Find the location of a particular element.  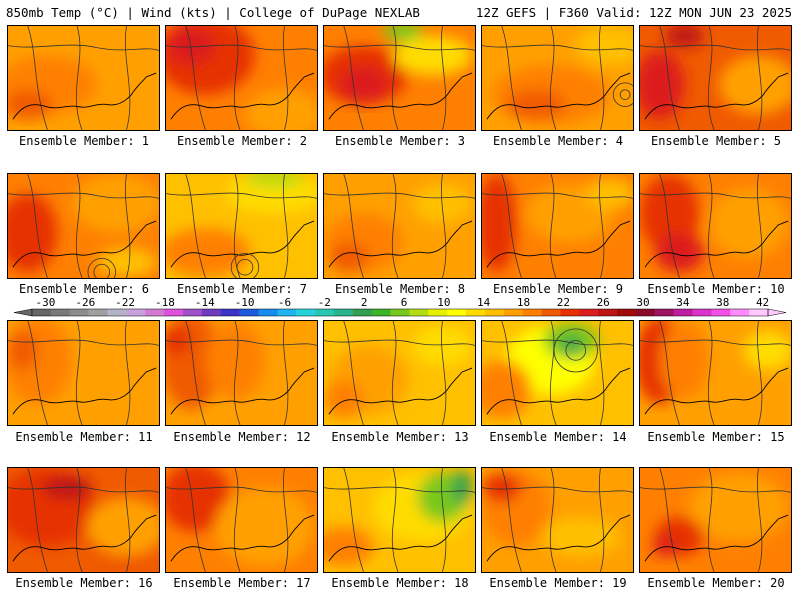

ensemble-member-label: Ensemble Member: 2 is located at coordinates (242, 141).